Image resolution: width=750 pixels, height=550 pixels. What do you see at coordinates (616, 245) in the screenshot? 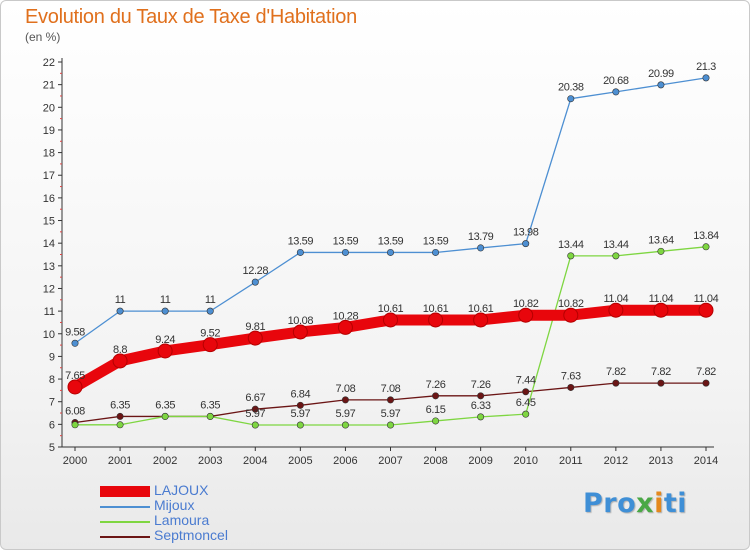
I see `data-label-lamoura: 13.44` at bounding box center [616, 245].